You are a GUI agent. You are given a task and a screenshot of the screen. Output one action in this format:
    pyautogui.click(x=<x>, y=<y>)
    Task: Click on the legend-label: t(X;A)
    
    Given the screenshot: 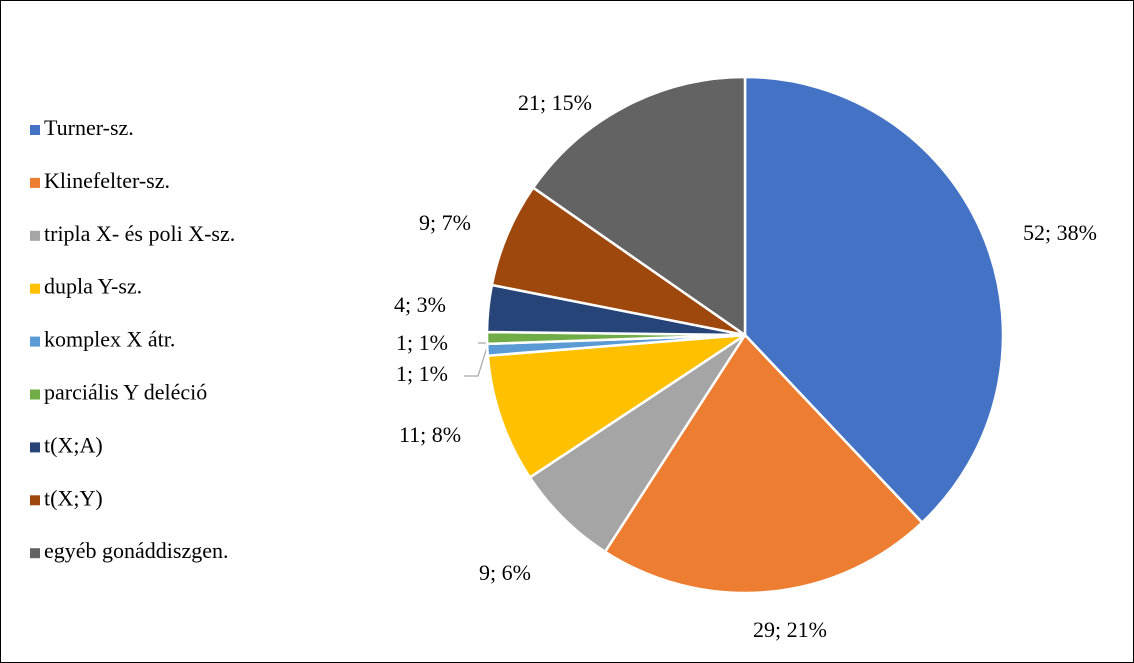 What is the action you would take?
    pyautogui.click(x=73, y=444)
    